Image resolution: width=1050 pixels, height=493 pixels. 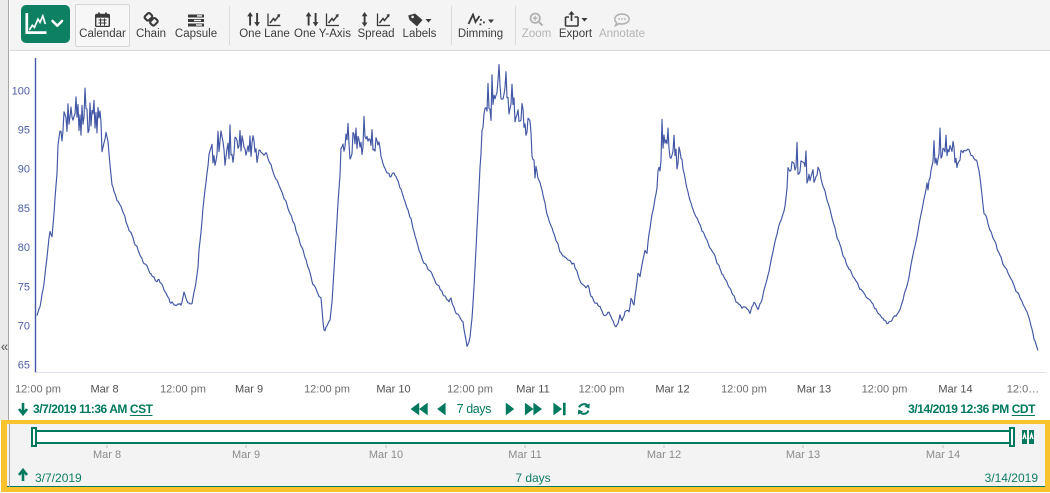 I want to click on svg-text: 85, so click(x=24, y=209).